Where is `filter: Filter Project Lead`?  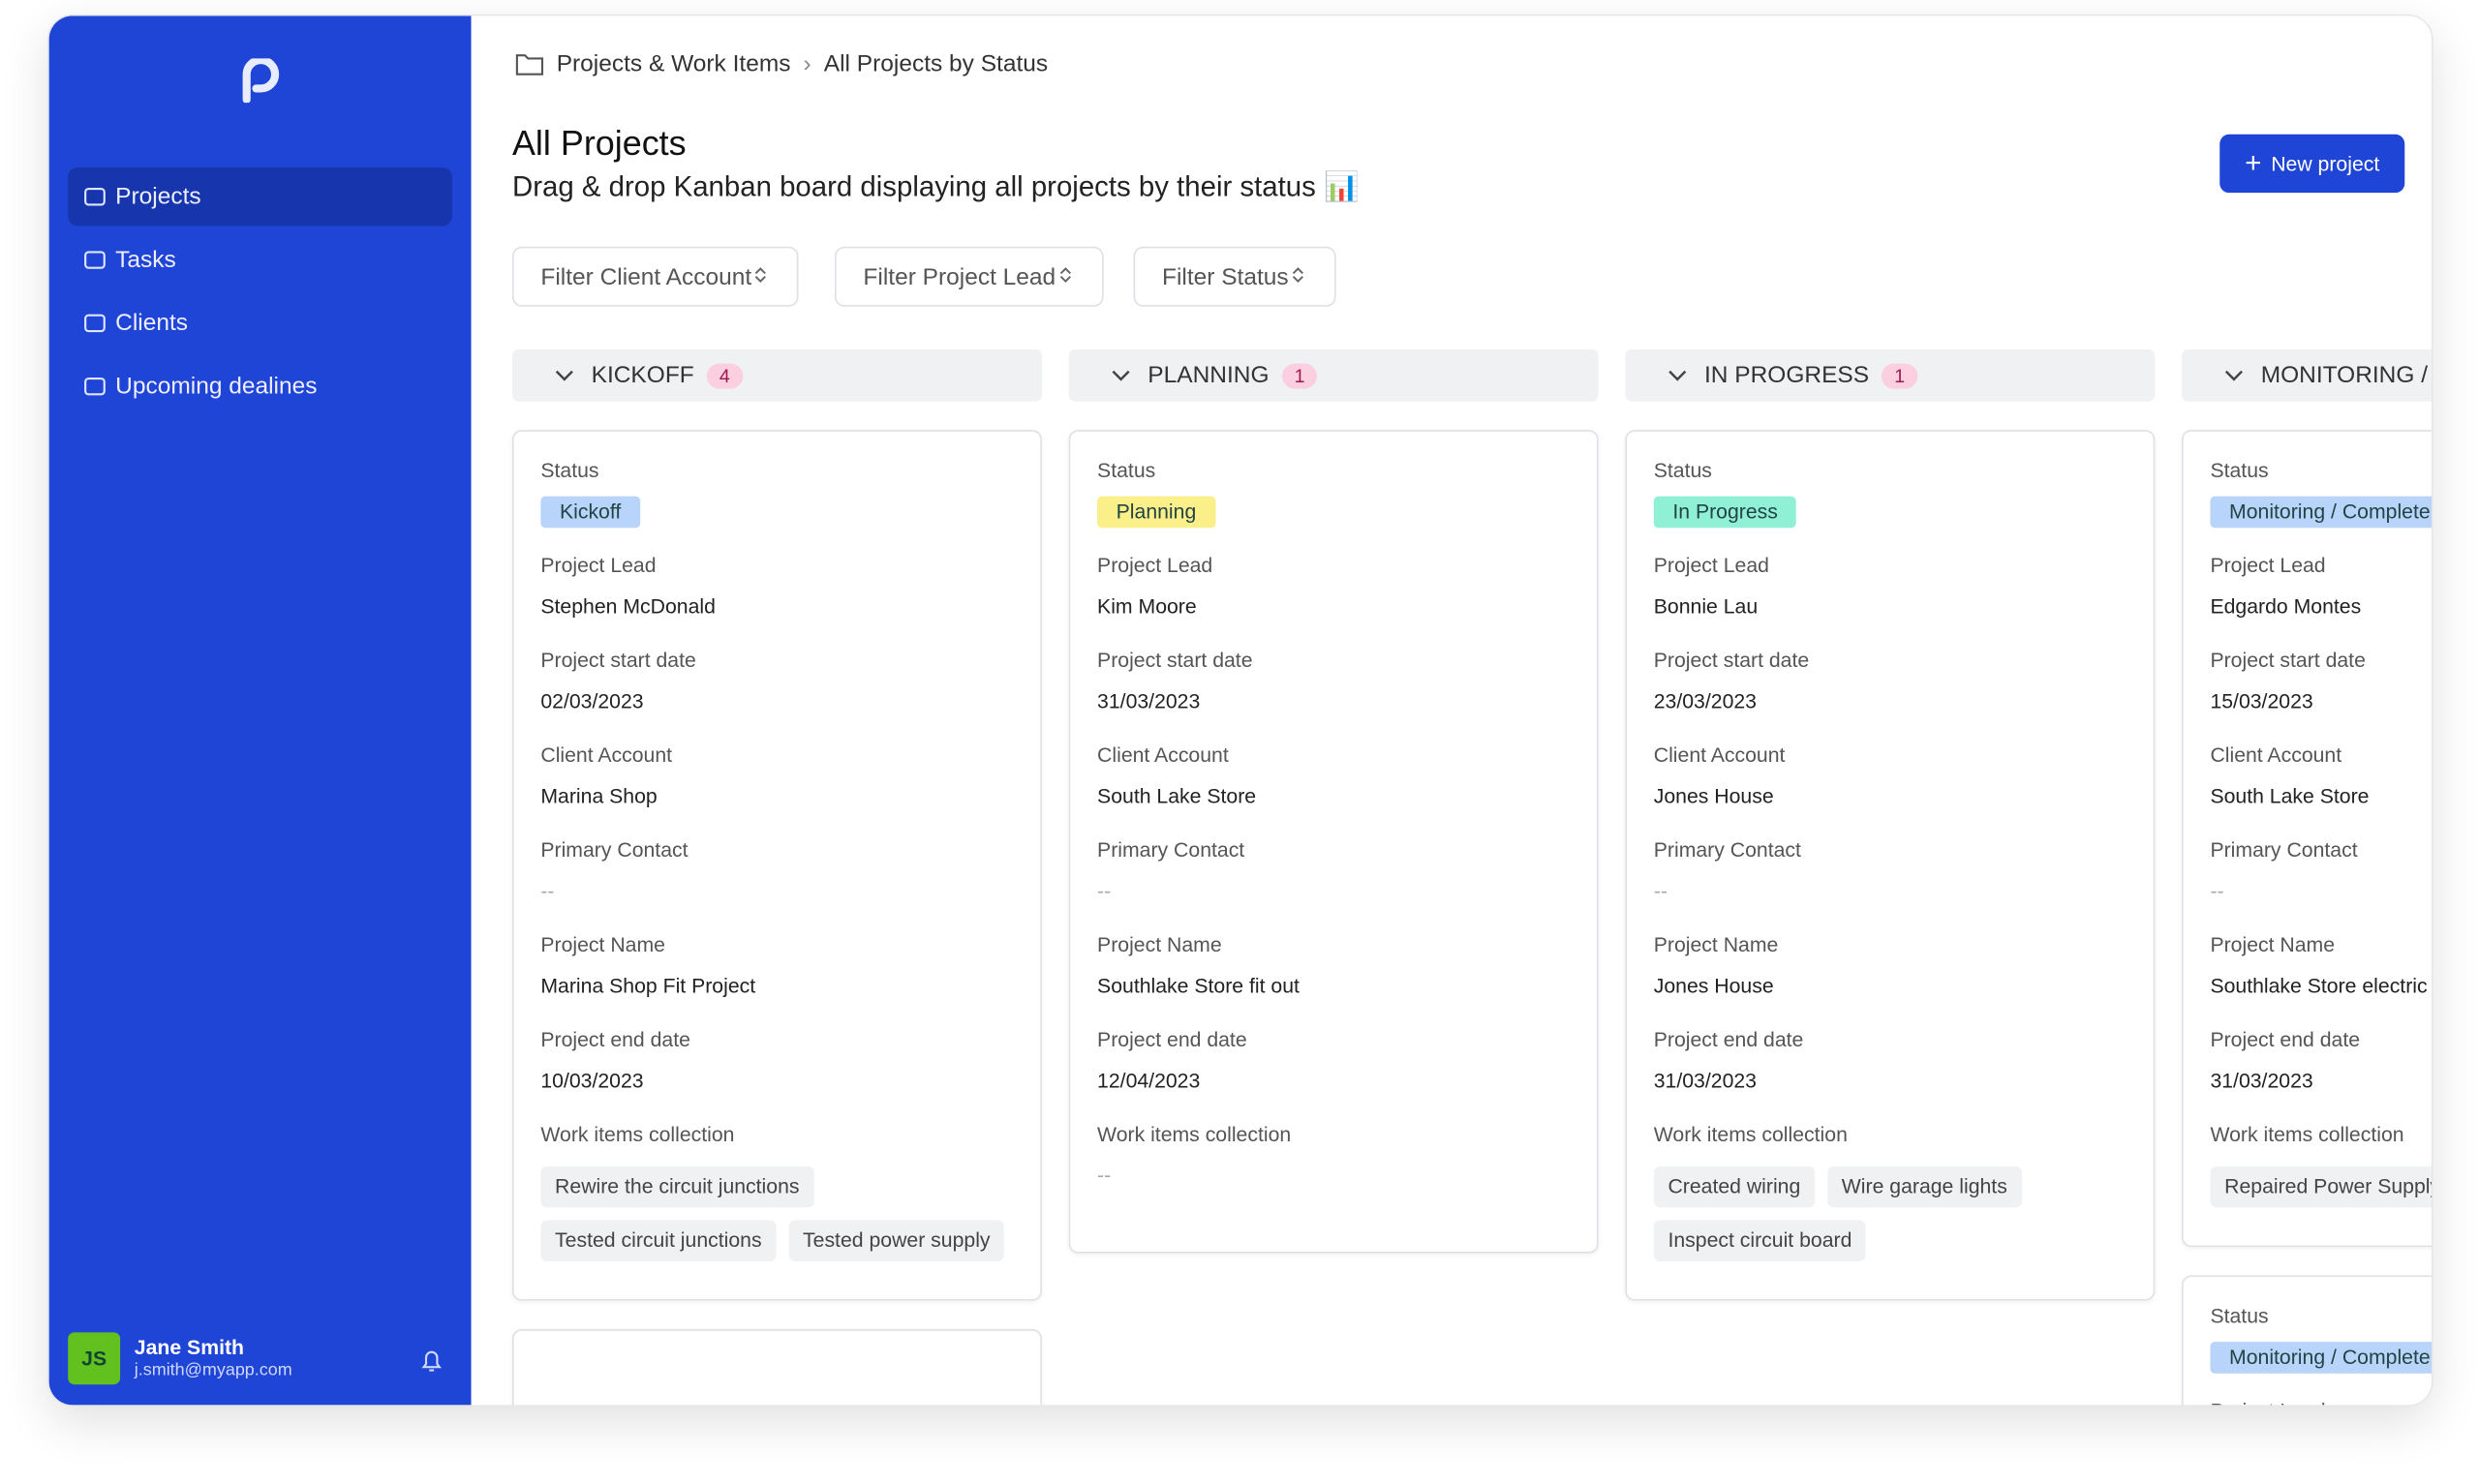
filter: Filter Project Lead is located at coordinates (969, 276).